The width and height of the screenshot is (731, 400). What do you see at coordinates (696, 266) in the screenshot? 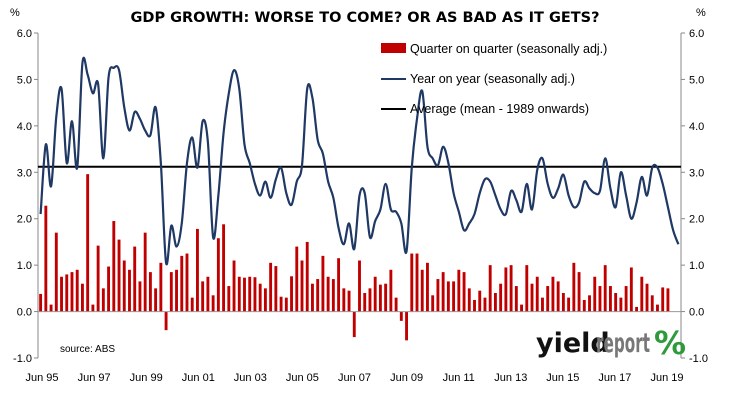
I see `right-tick-label: 1.0` at bounding box center [696, 266].